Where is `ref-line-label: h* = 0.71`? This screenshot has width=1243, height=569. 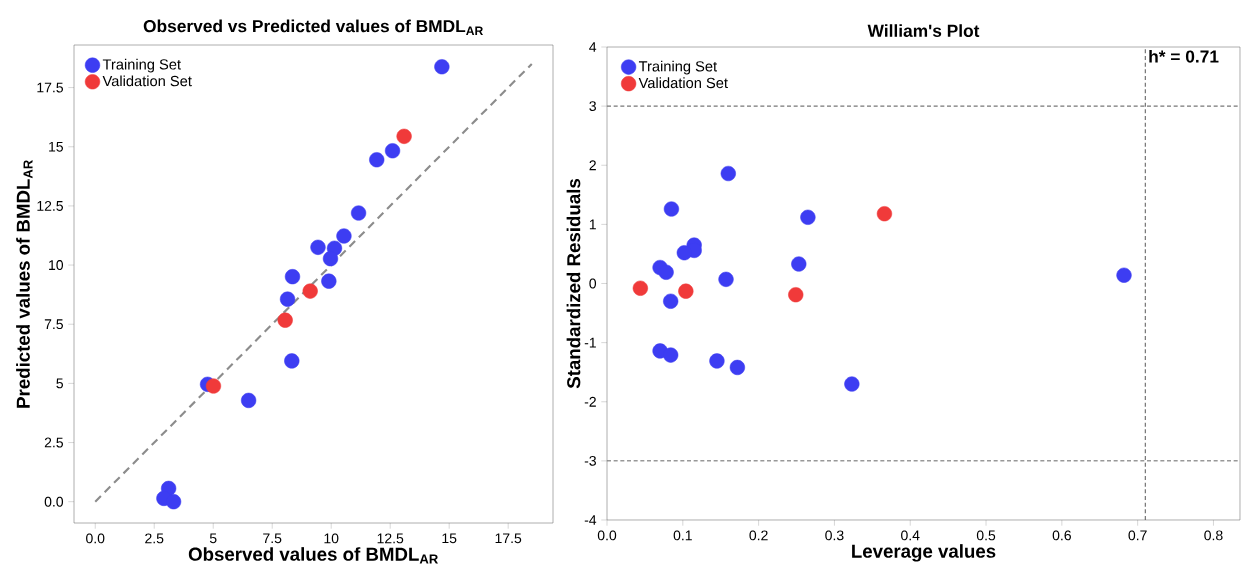
ref-line-label: h* = 0.71 is located at coordinates (1184, 56).